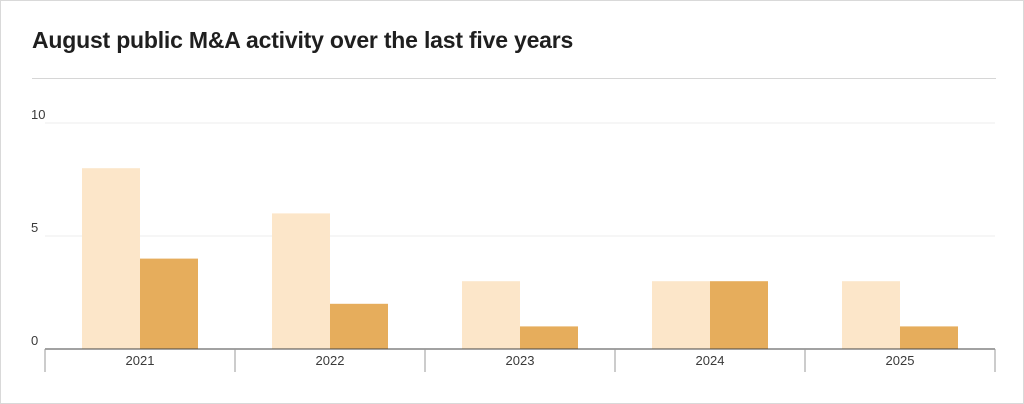  I want to click on x-tick-label: 2021, so click(140, 360).